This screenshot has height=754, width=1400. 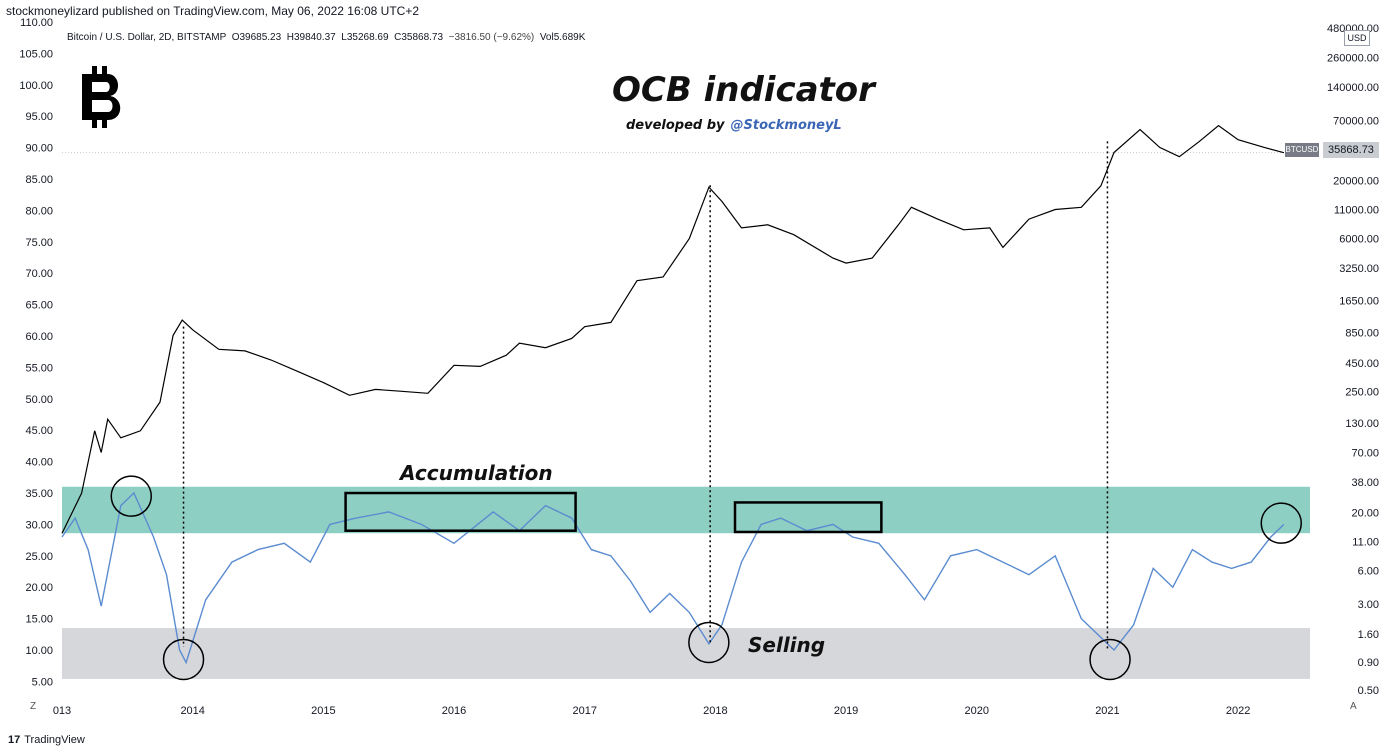 What do you see at coordinates (1368, 691) in the screenshot?
I see `right-axis-tick: 0.50` at bounding box center [1368, 691].